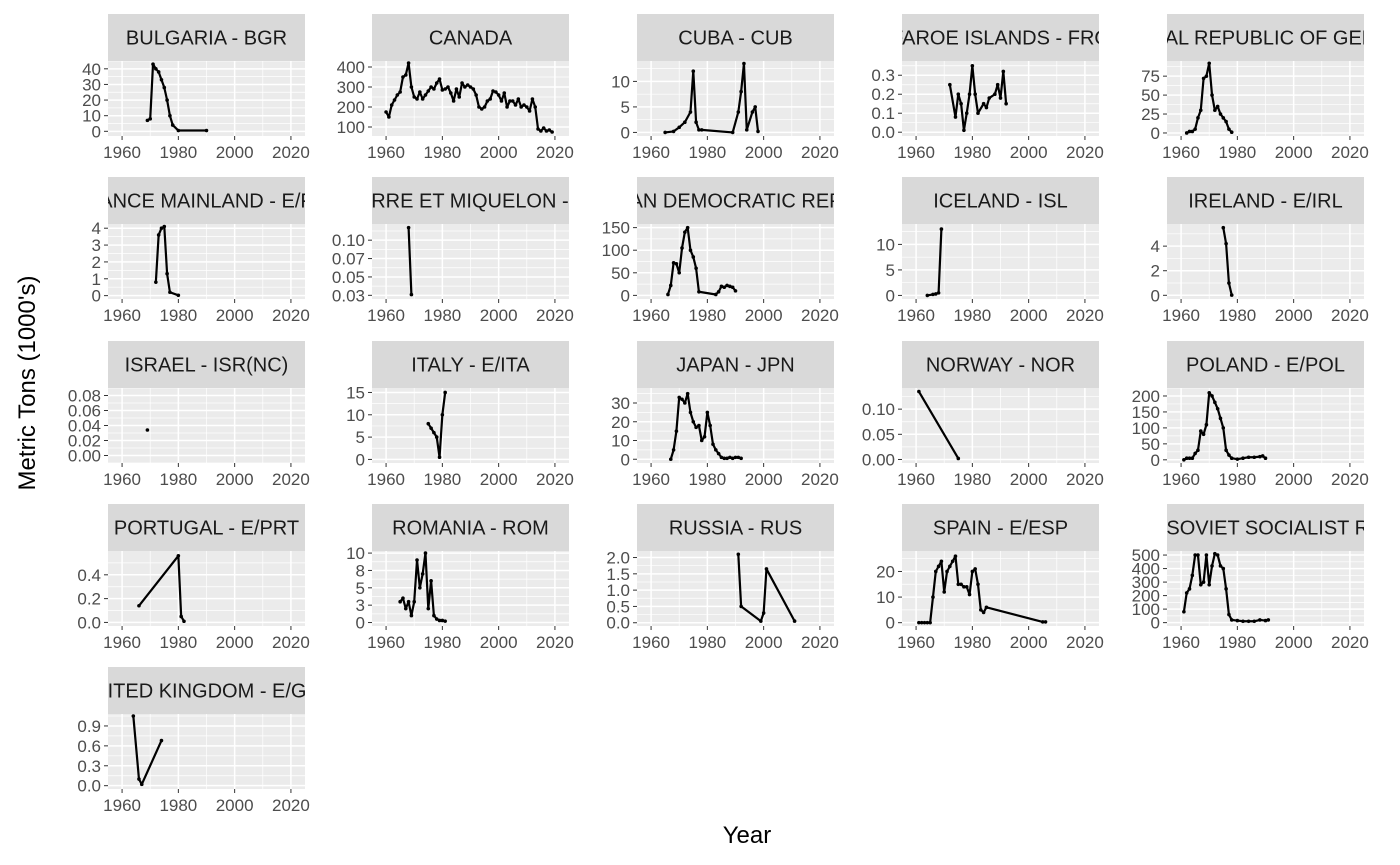 The height and width of the screenshot is (865, 1400). I want to click on y-tick-label: 0.03, so click(348, 295).